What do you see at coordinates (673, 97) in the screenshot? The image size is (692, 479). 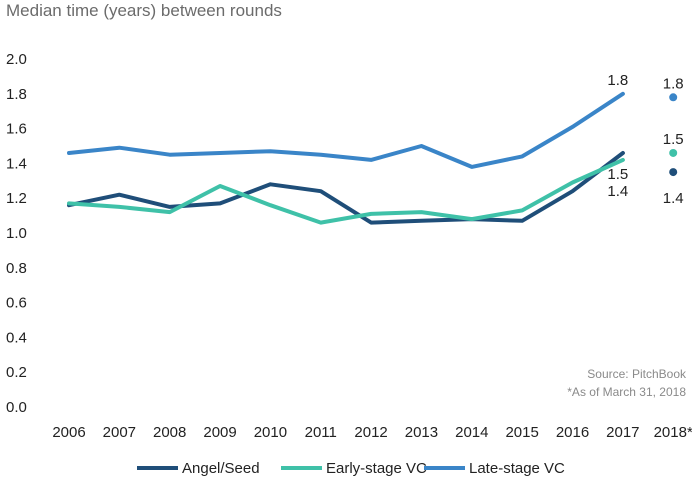 I see `series-point-2-2018` at bounding box center [673, 97].